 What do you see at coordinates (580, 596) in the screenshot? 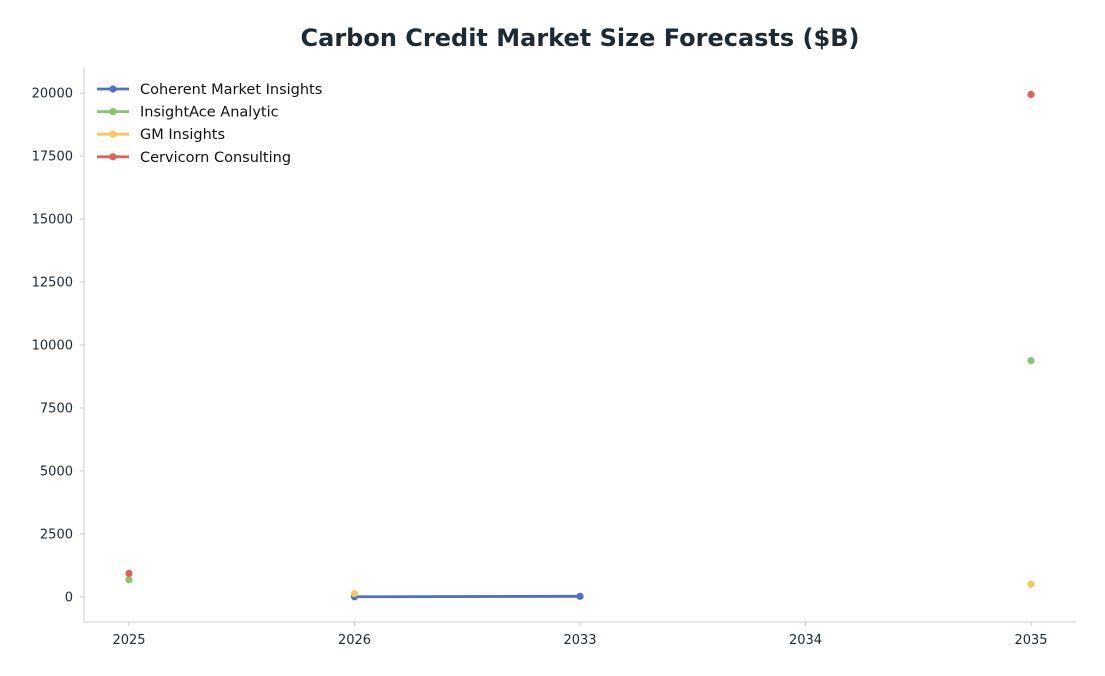
I see `data-point-coherent-market-insights` at bounding box center [580, 596].